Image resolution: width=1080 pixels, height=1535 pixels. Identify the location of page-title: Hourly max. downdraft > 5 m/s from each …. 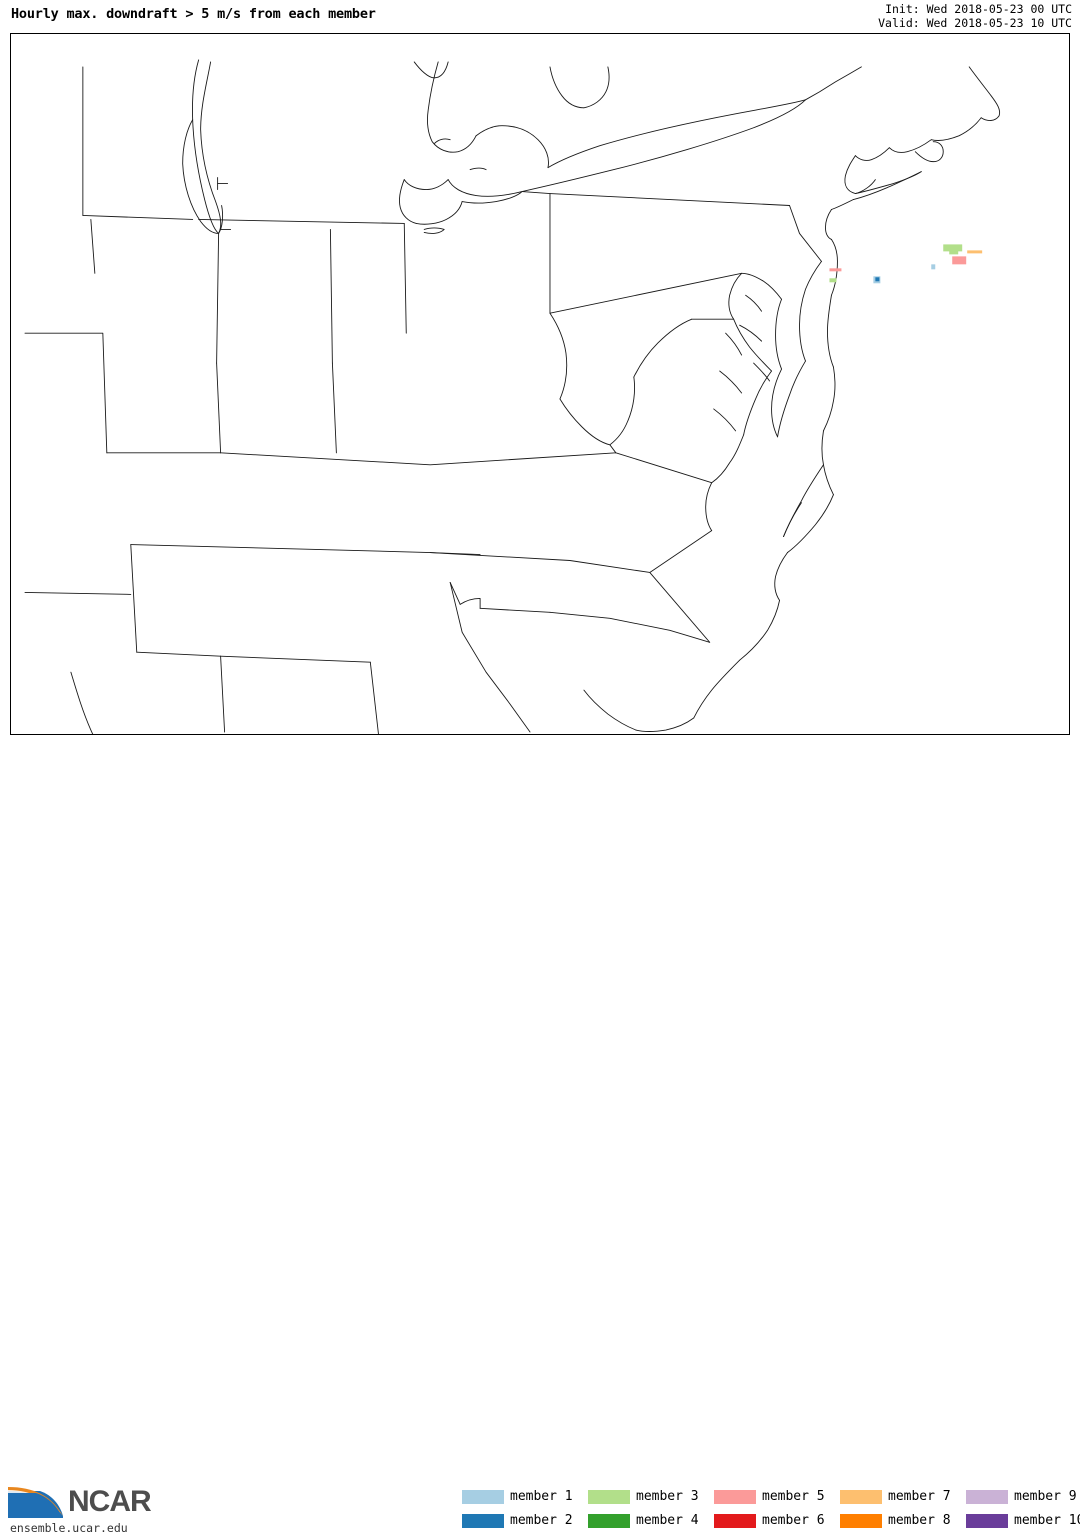
(193, 14).